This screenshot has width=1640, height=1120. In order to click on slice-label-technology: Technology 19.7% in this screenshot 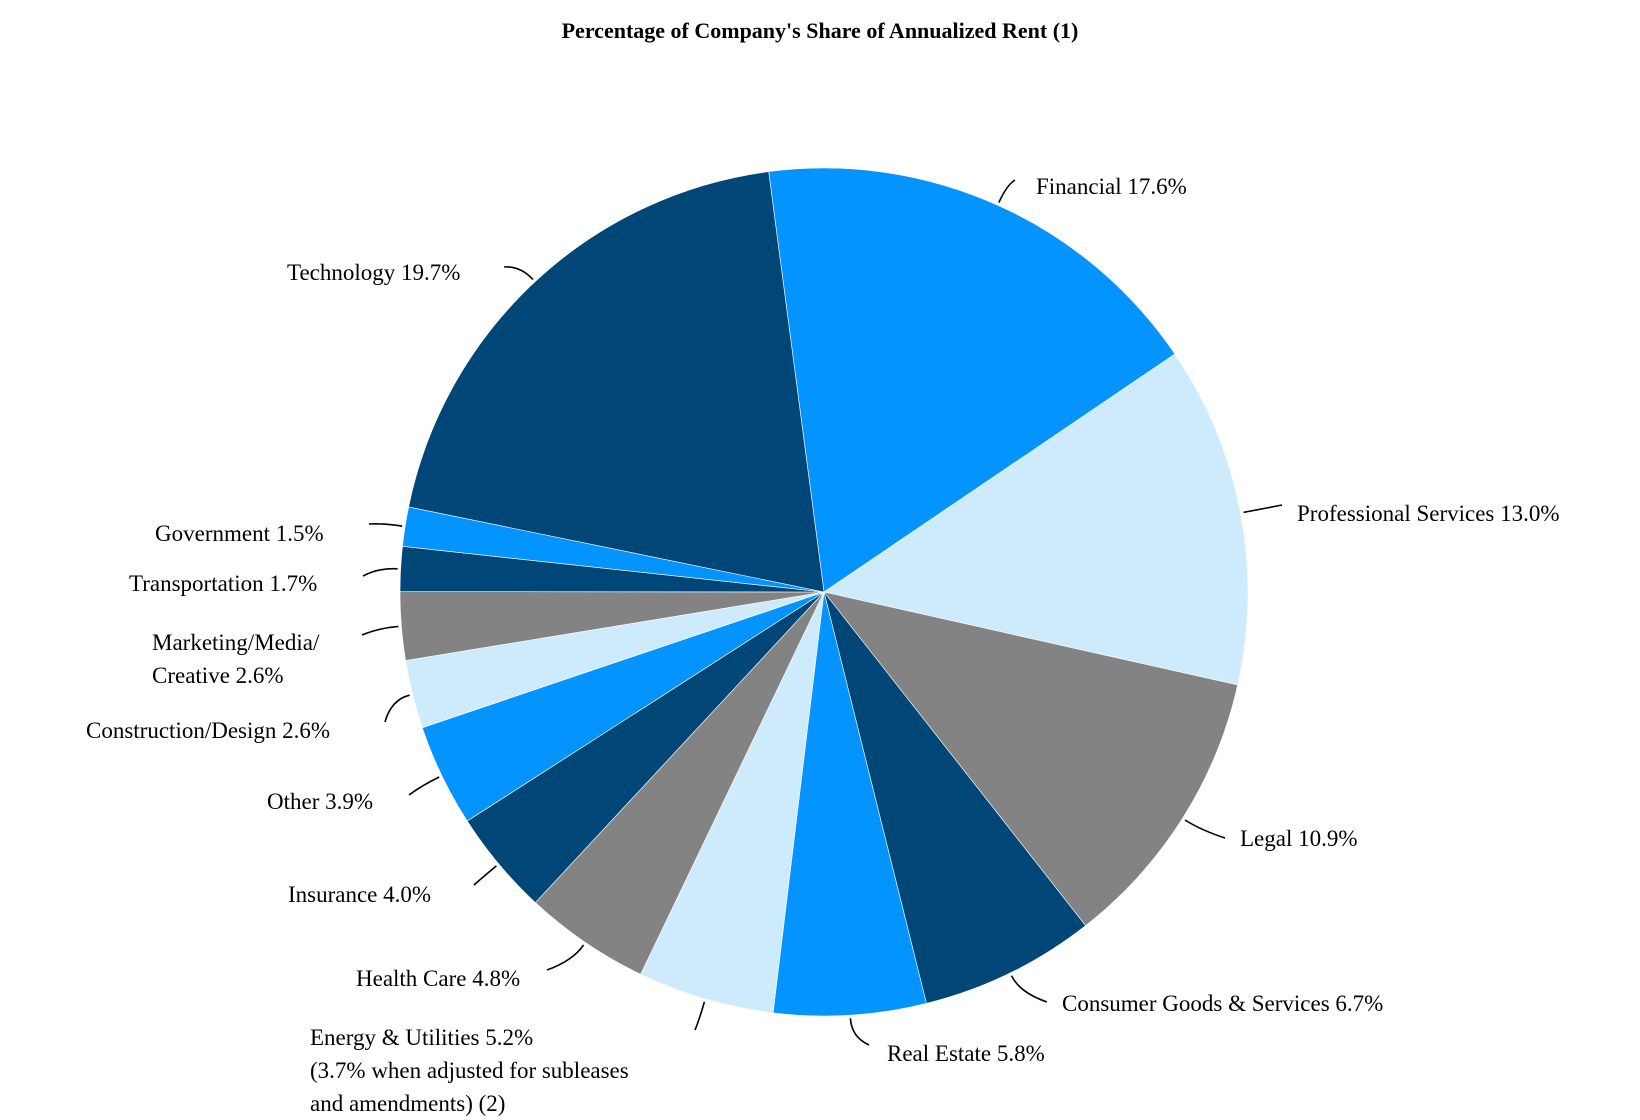, I will do `click(373, 272)`.